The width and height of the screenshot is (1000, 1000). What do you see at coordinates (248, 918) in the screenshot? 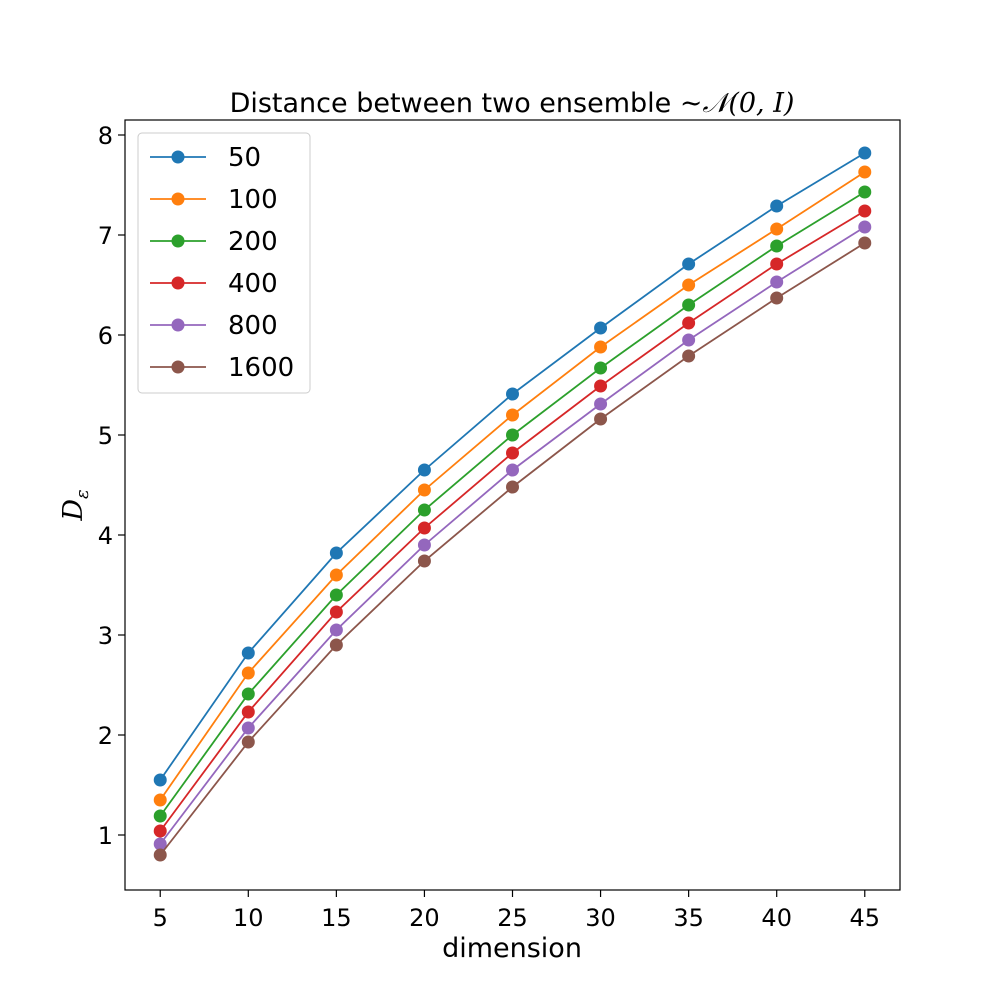
I see `x-tick-label: 10` at bounding box center [248, 918].